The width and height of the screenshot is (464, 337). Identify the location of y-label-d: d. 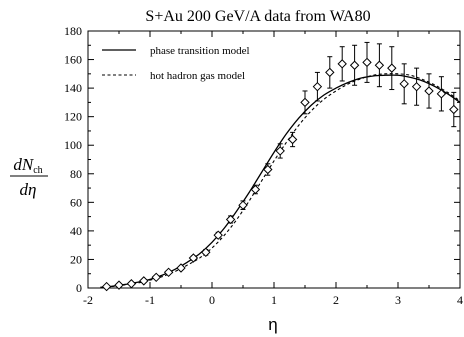
(17, 164).